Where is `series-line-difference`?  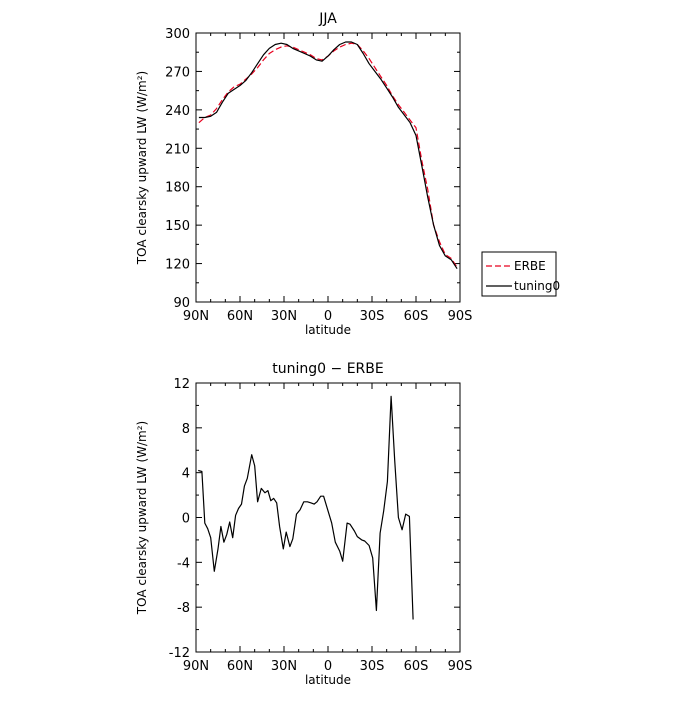
series-line-difference is located at coordinates (306, 507).